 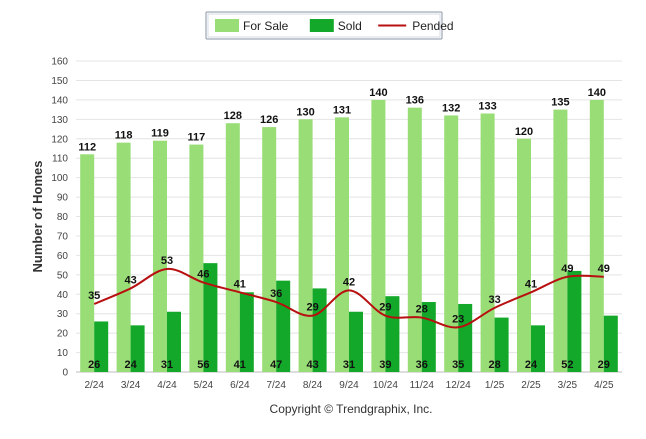 What do you see at coordinates (63, 256) in the screenshot?
I see `y-tick-label: 60` at bounding box center [63, 256].